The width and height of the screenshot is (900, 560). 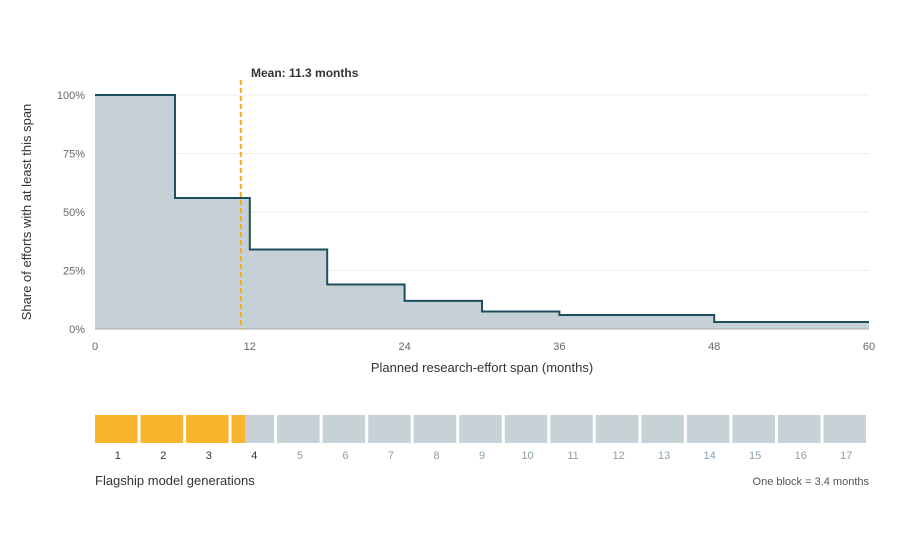 What do you see at coordinates (618, 456) in the screenshot?
I see `generation-label: 12` at bounding box center [618, 456].